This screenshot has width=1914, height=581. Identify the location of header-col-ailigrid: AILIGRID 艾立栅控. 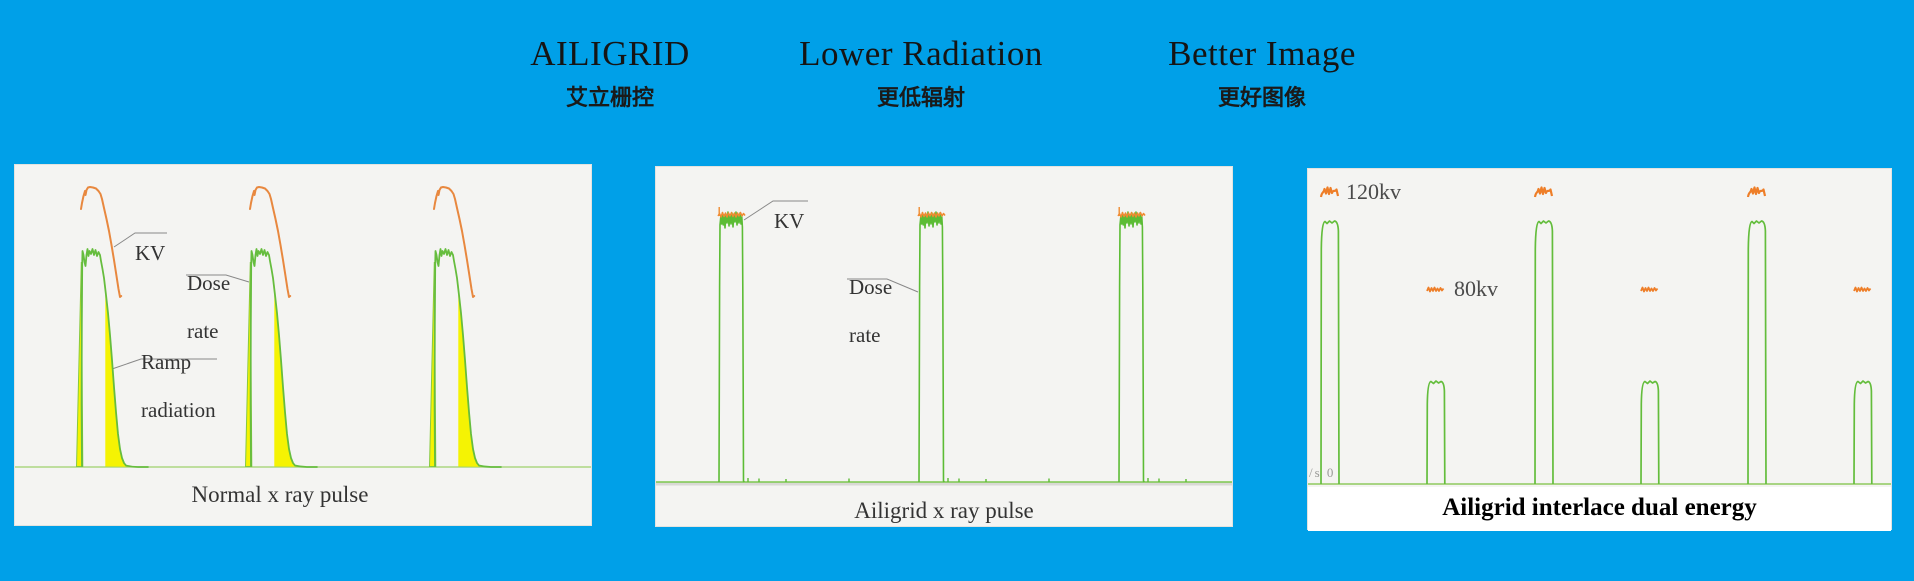
(610, 73).